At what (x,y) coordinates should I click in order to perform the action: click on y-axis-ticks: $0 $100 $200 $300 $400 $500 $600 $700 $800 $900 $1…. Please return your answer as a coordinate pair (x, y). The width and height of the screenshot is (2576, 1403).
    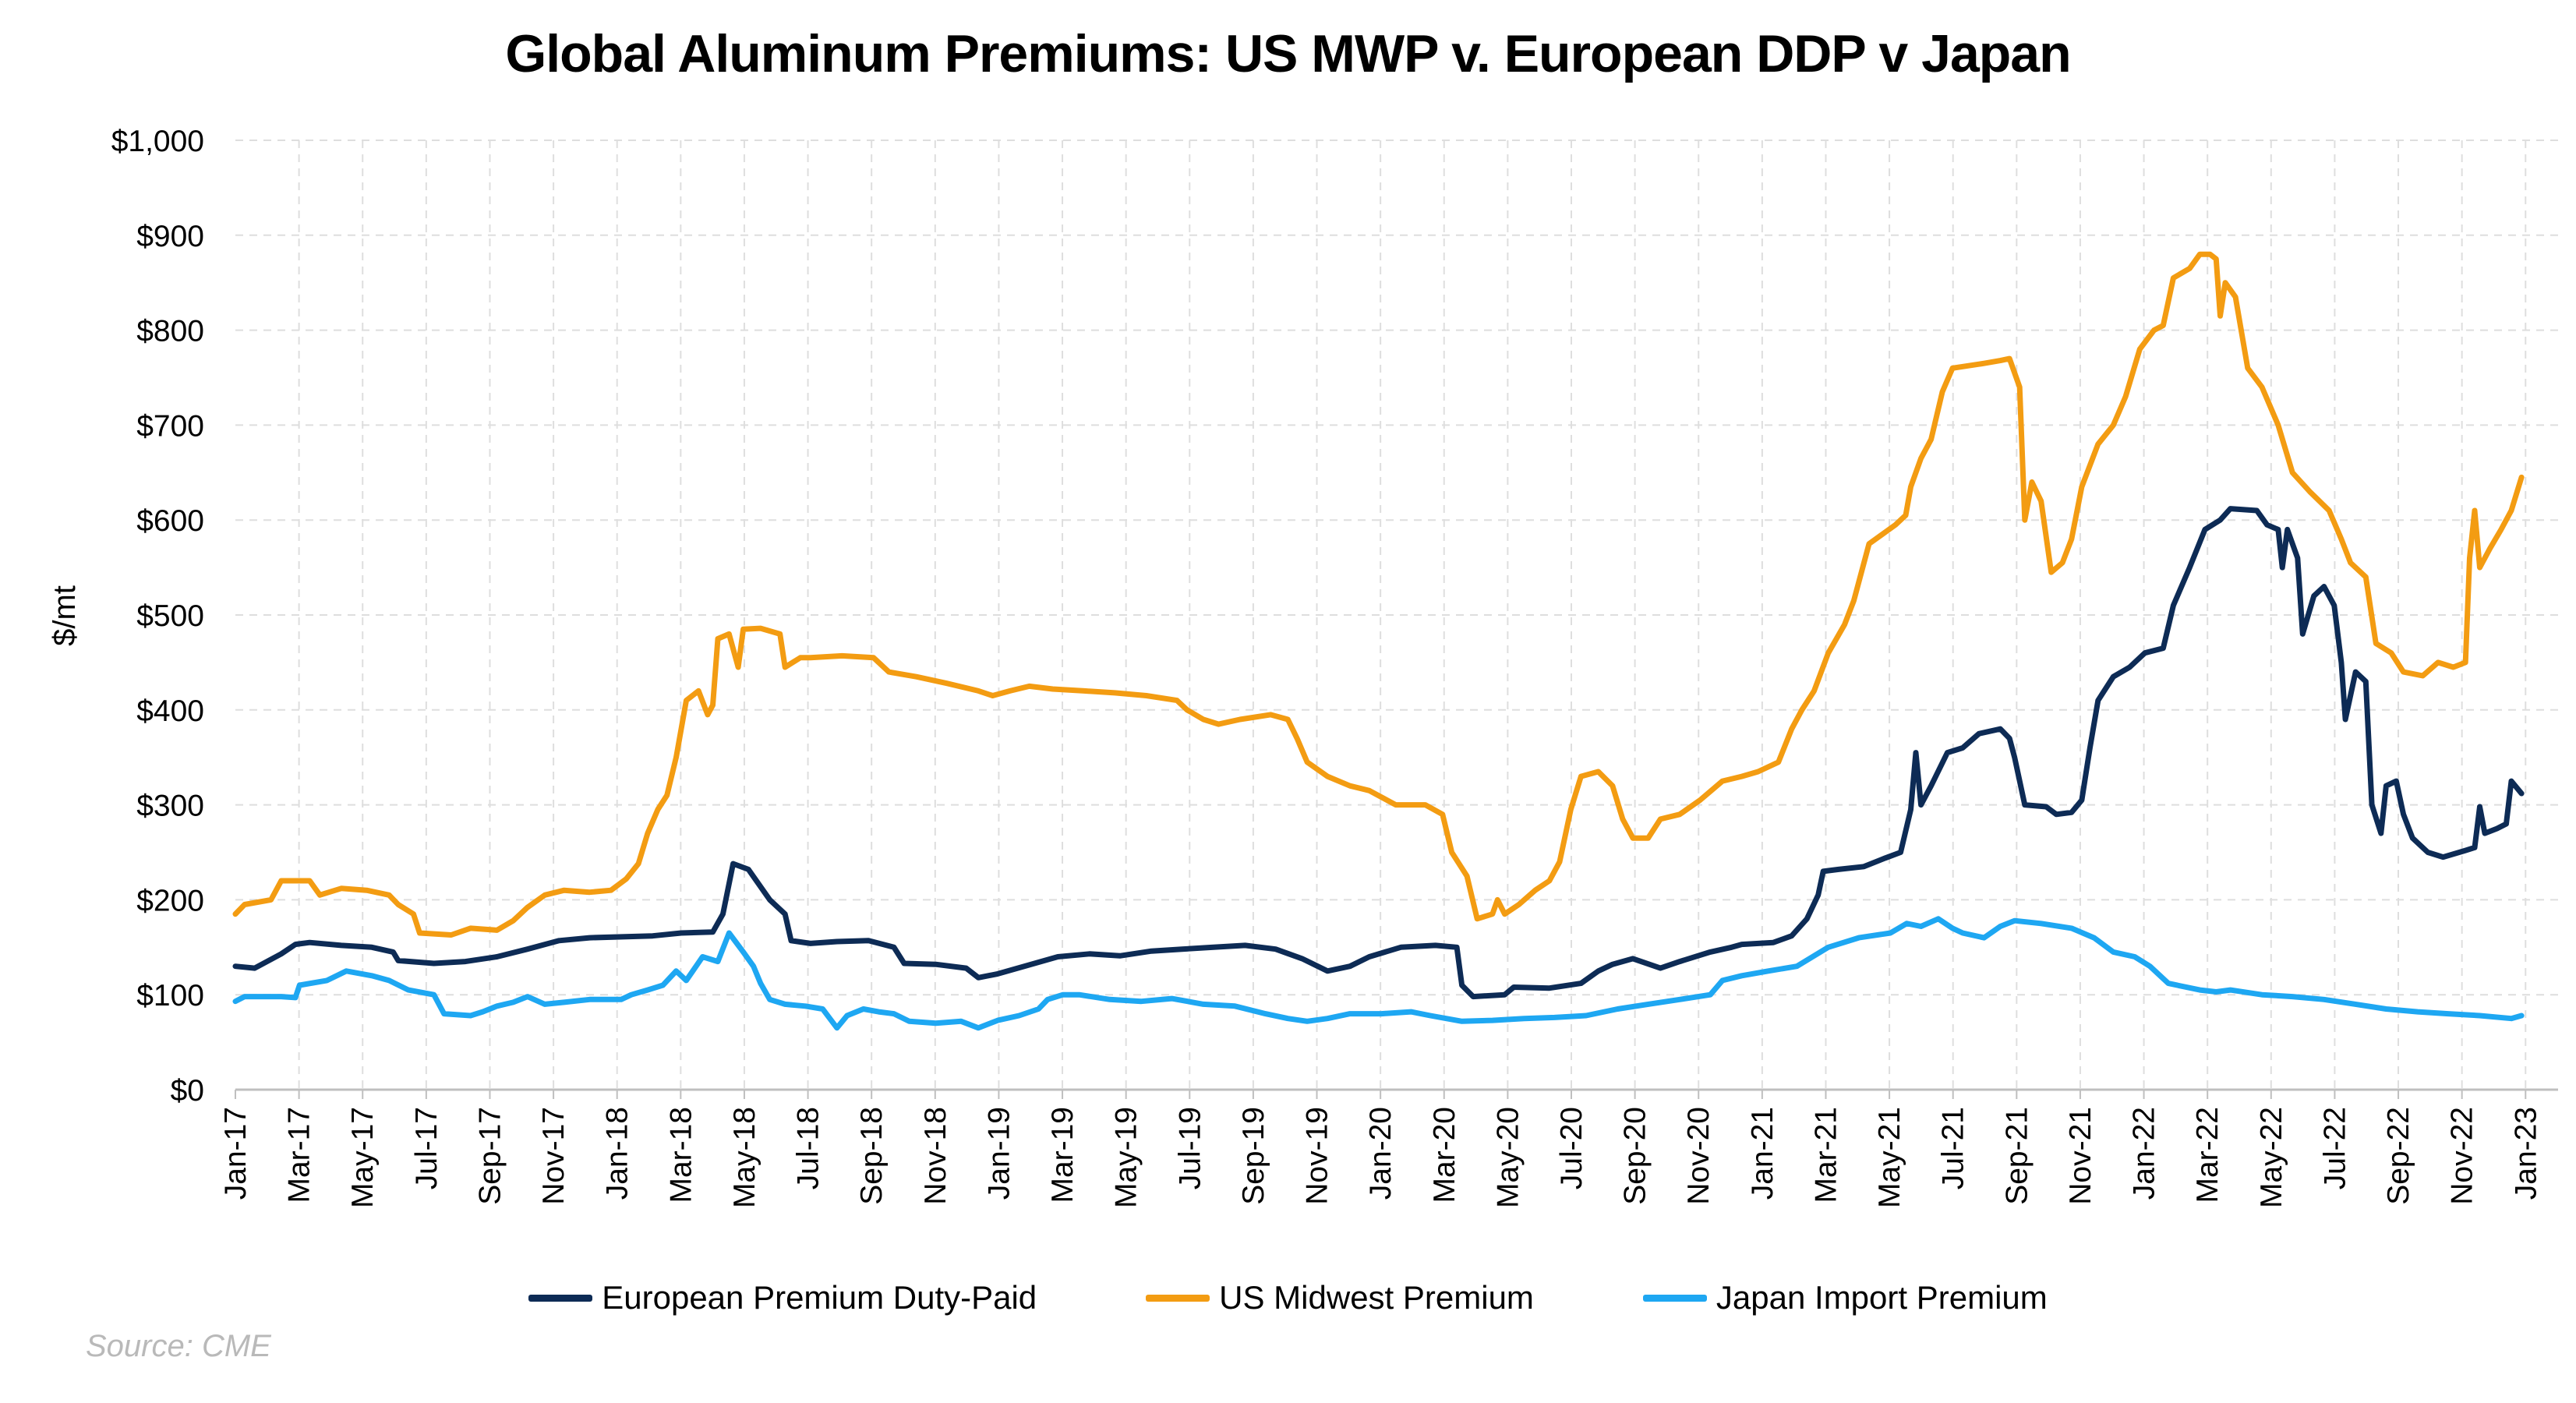
    Looking at the image, I should click on (157, 616).